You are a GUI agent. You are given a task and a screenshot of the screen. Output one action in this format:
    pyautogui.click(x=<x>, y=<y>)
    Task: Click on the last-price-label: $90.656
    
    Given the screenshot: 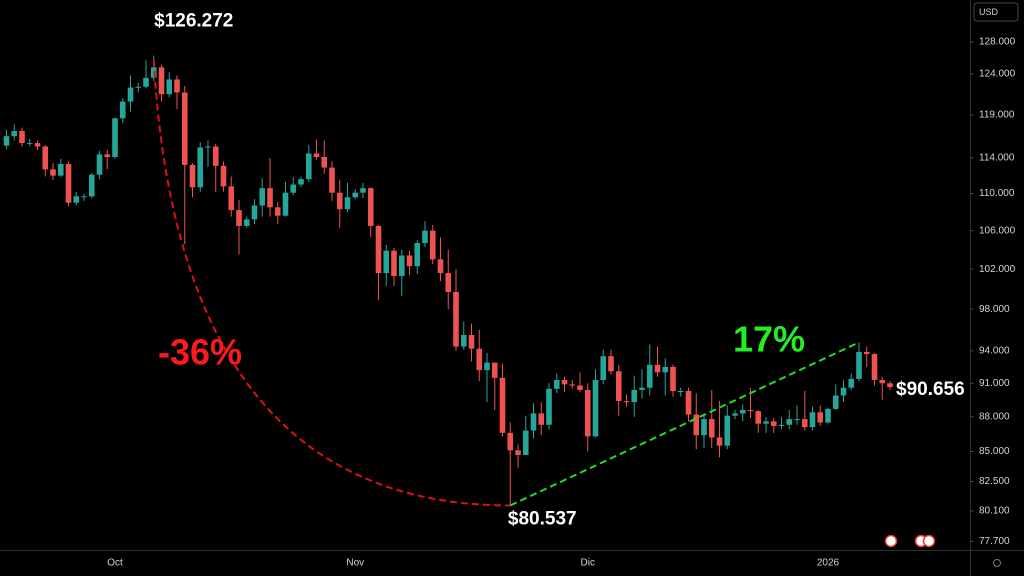 What is the action you would take?
    pyautogui.click(x=930, y=389)
    